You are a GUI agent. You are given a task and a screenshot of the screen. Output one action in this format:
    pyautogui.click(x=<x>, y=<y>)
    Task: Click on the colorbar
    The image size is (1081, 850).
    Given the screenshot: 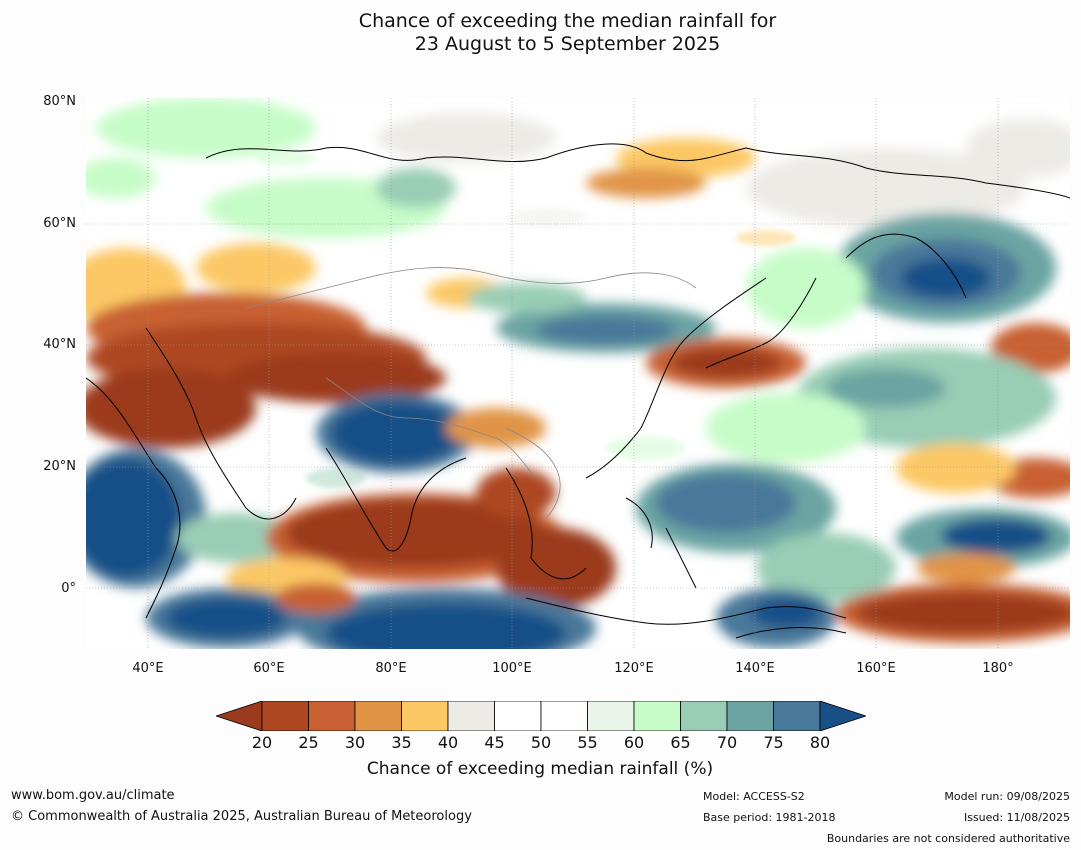 What is the action you would take?
    pyautogui.click(x=541, y=716)
    